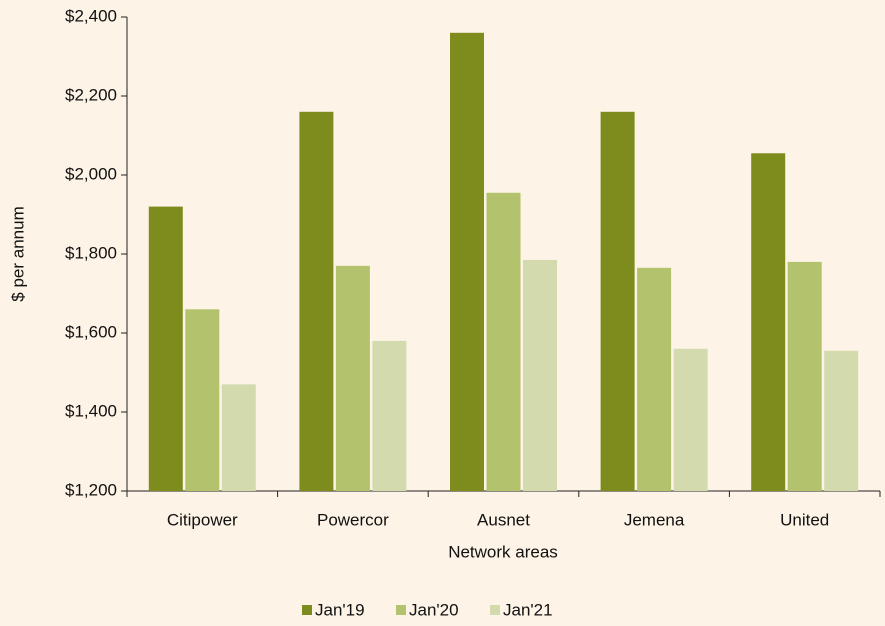 This screenshot has width=885, height=626. I want to click on x-tick-label: Citipower, so click(202, 519).